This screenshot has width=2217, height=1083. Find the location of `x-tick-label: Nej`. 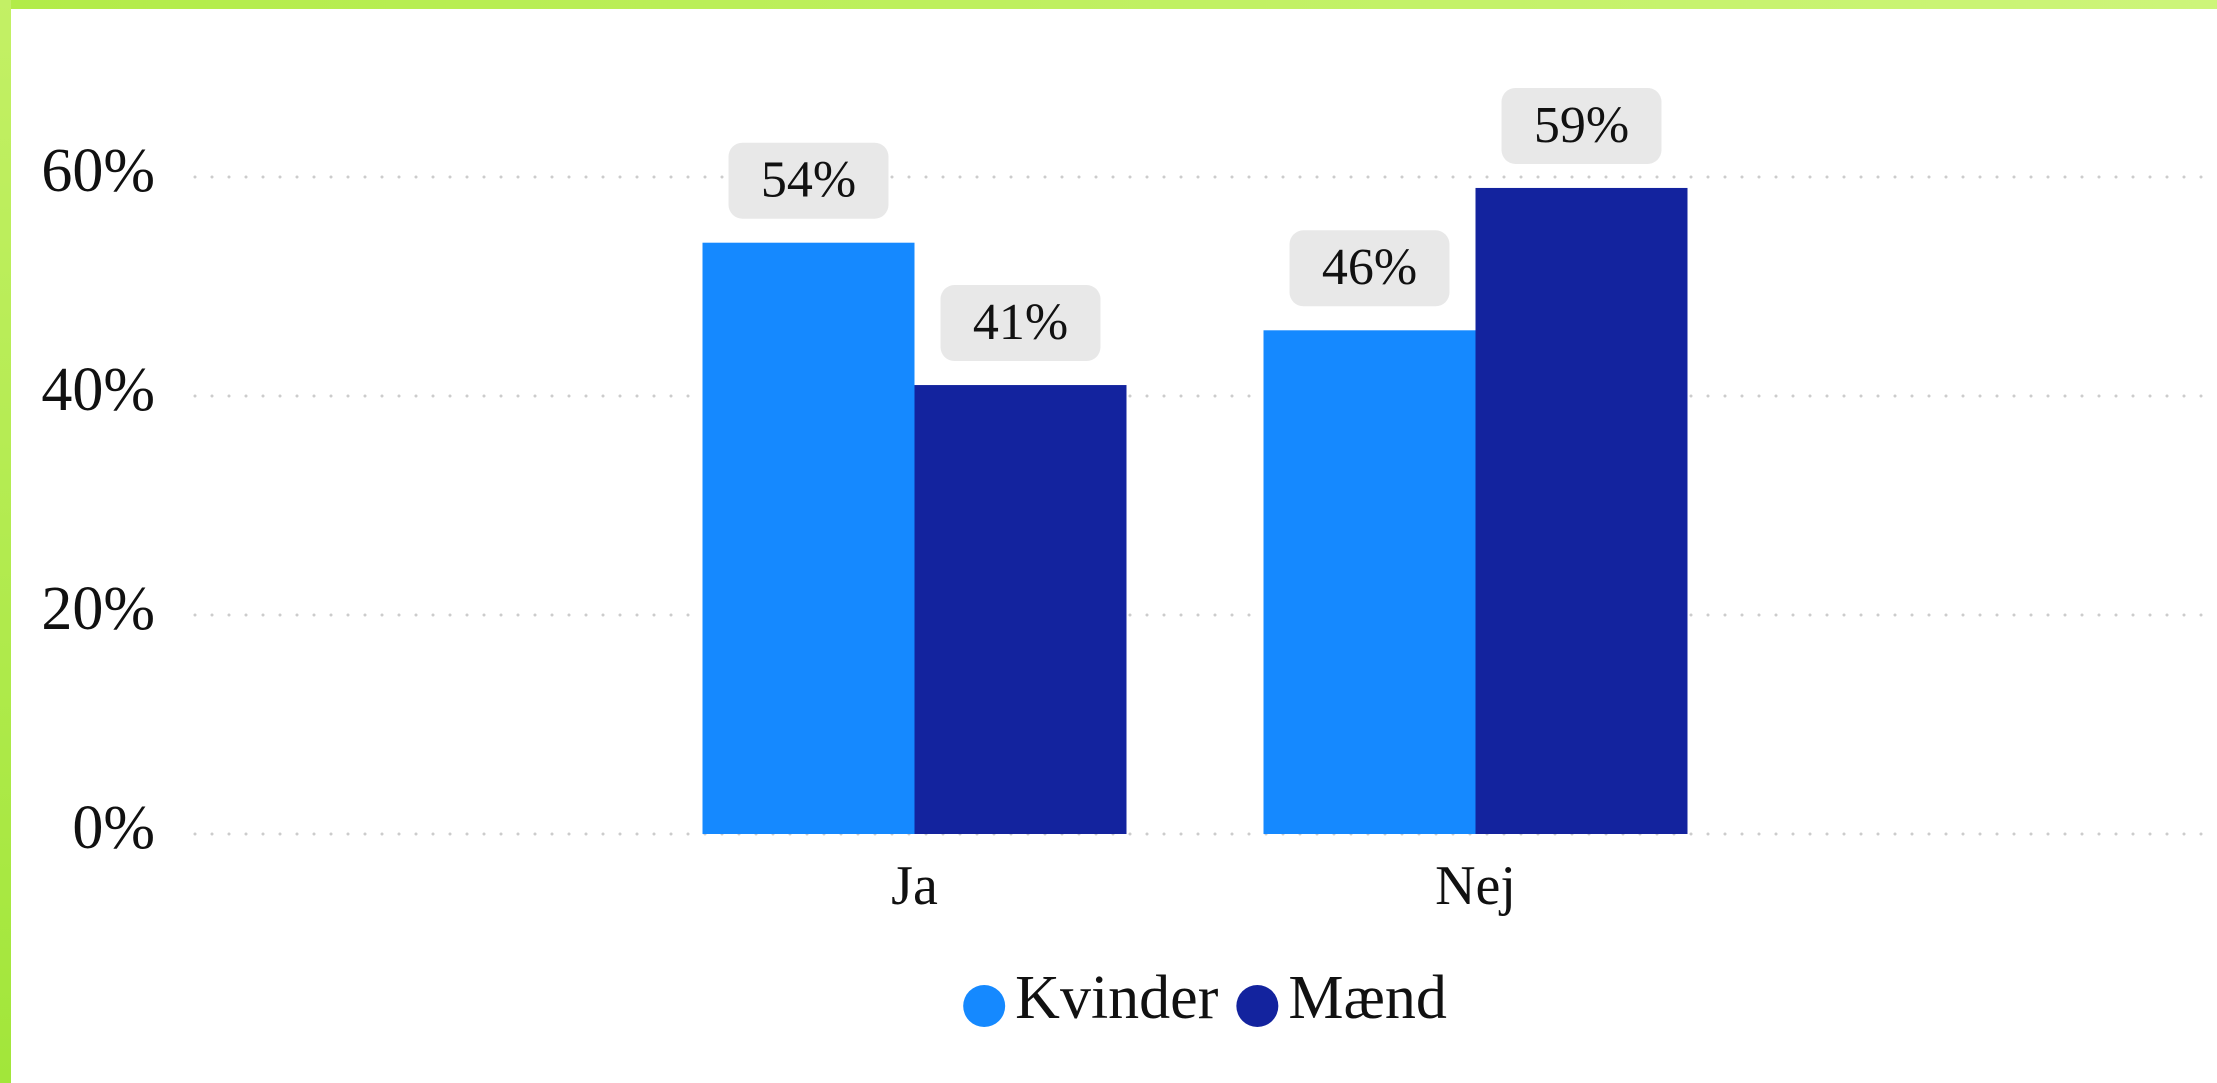

x-tick-label: Nej is located at coordinates (1475, 886).